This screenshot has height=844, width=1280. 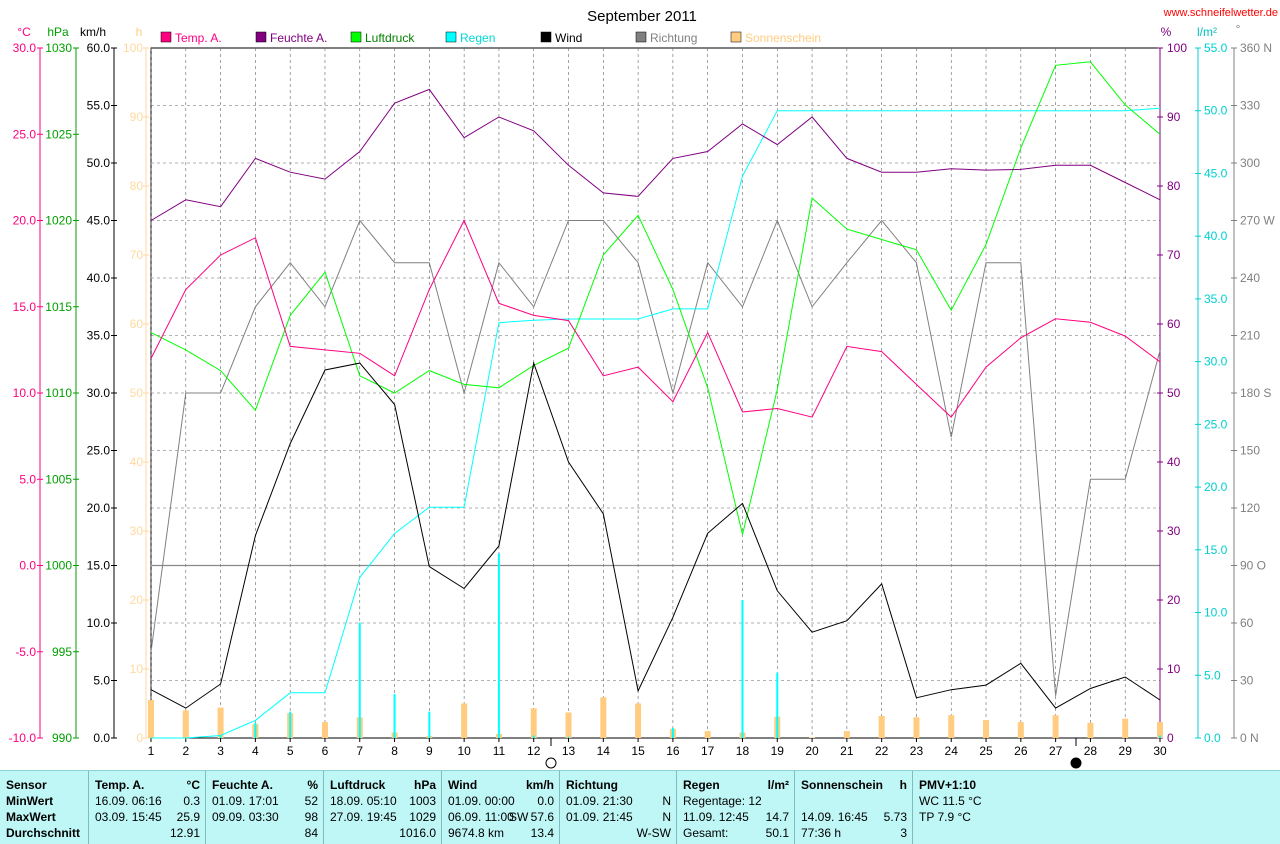 I want to click on axis-sun-tick-label: 20, so click(x=137, y=600).